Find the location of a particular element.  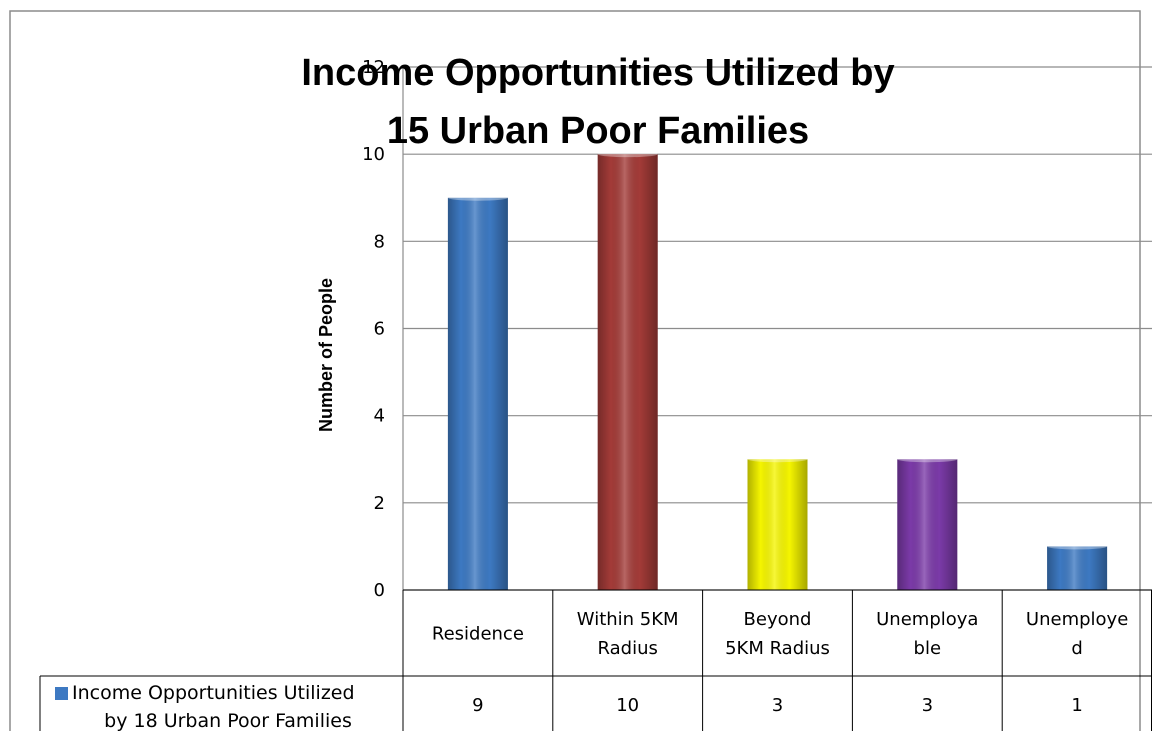

legend-label: by 18 Urban Poor Families is located at coordinates (228, 720).